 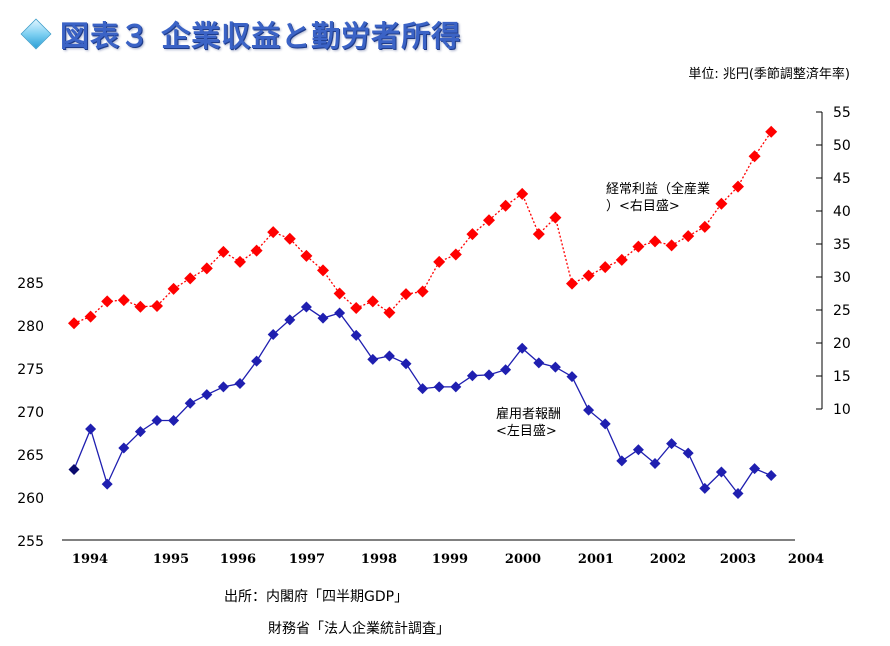 What do you see at coordinates (769, 74) in the screenshot?
I see `unit-label: 単位: 兆円(季節調整済年率)` at bounding box center [769, 74].